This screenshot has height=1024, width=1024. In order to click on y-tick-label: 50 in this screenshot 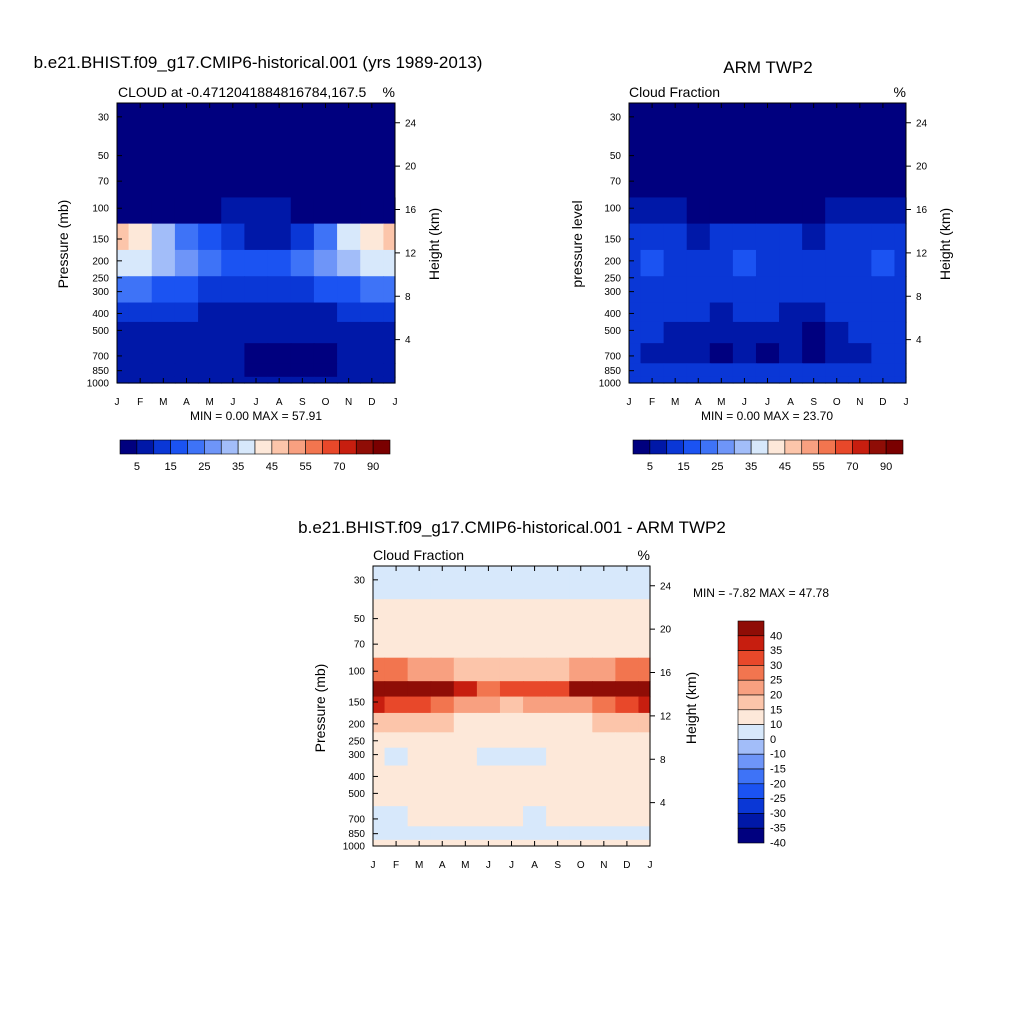, I will do `click(104, 156)`.